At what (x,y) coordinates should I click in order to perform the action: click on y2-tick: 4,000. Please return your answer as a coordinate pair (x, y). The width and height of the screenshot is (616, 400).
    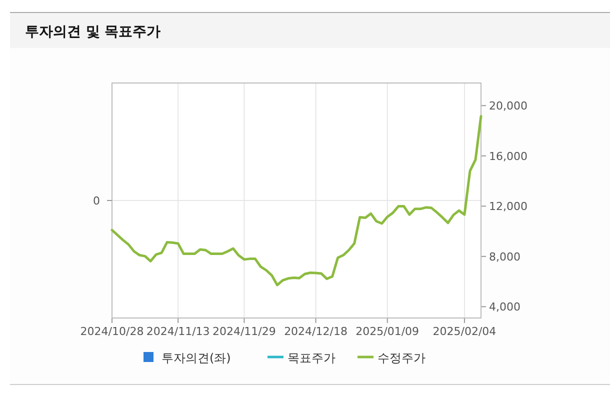
    Looking at the image, I should click on (504, 307).